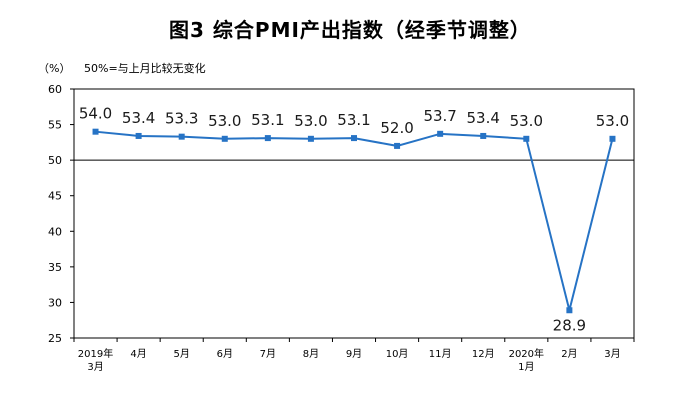  I want to click on data-label: 53.3, so click(181, 119).